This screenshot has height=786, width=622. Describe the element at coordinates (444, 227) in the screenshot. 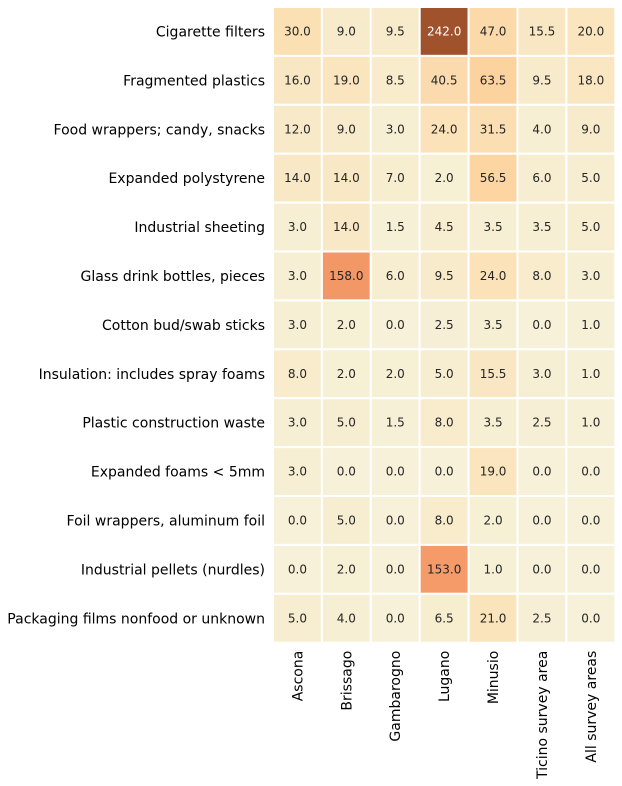

I see `cell-value-label: 4.5` at that location.